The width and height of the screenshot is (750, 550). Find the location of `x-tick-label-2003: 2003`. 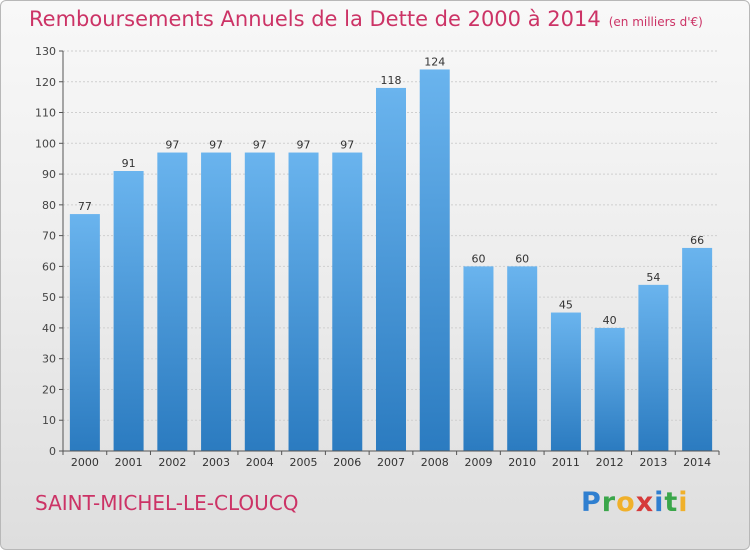

x-tick-label-2003: 2003 is located at coordinates (216, 462).